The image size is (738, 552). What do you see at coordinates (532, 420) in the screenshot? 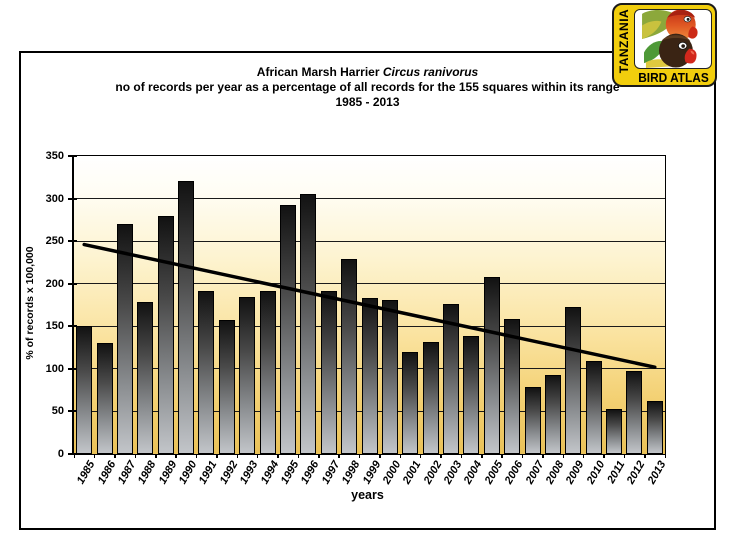
I see `bar-2007` at bounding box center [532, 420].